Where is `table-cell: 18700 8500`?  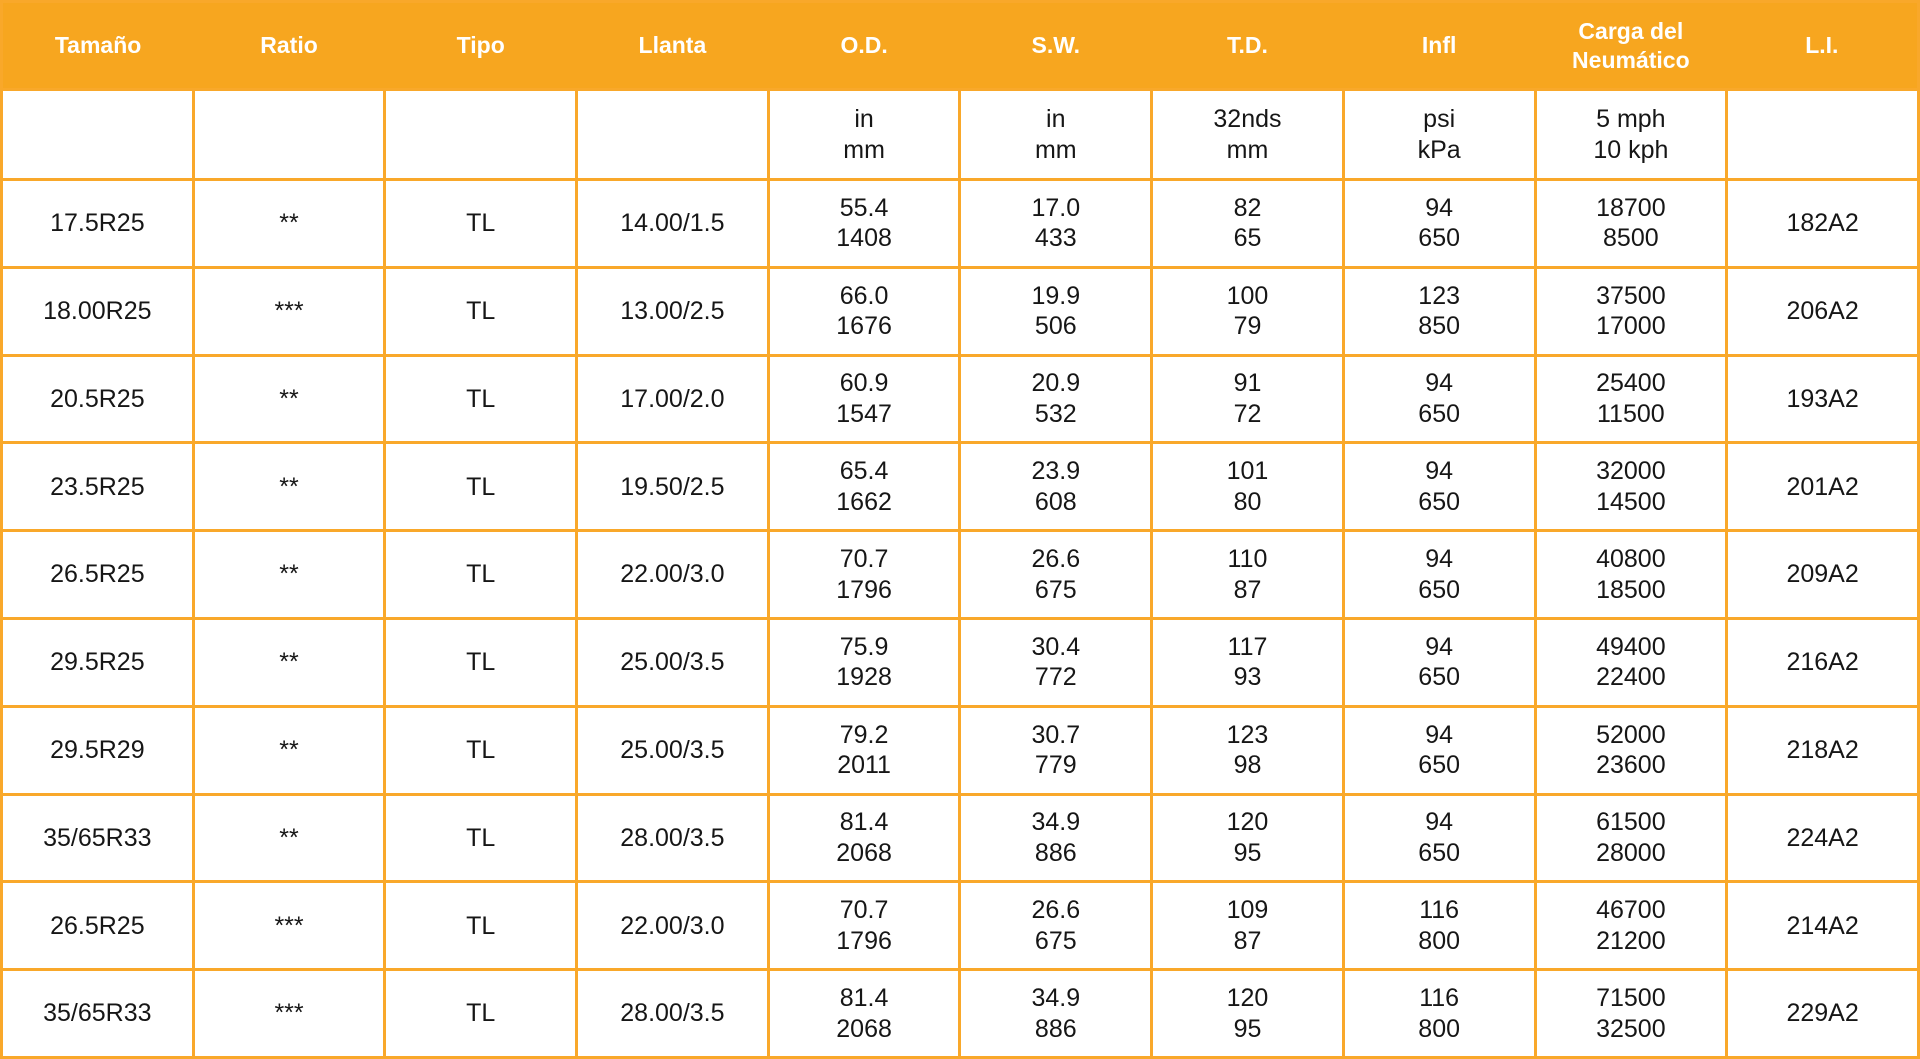
table-cell: 18700 8500 is located at coordinates (1631, 223).